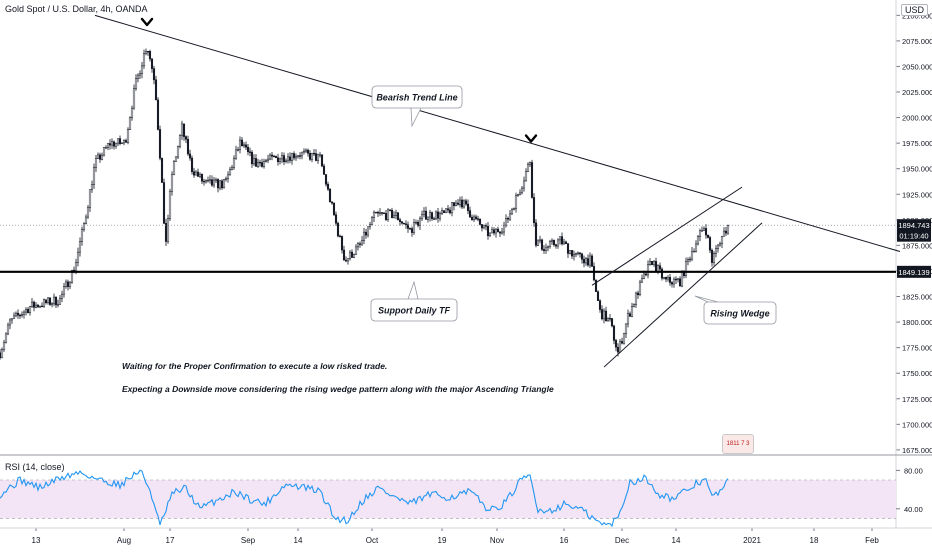  I want to click on event-flag-icon: 1811 7 3, so click(738, 444).